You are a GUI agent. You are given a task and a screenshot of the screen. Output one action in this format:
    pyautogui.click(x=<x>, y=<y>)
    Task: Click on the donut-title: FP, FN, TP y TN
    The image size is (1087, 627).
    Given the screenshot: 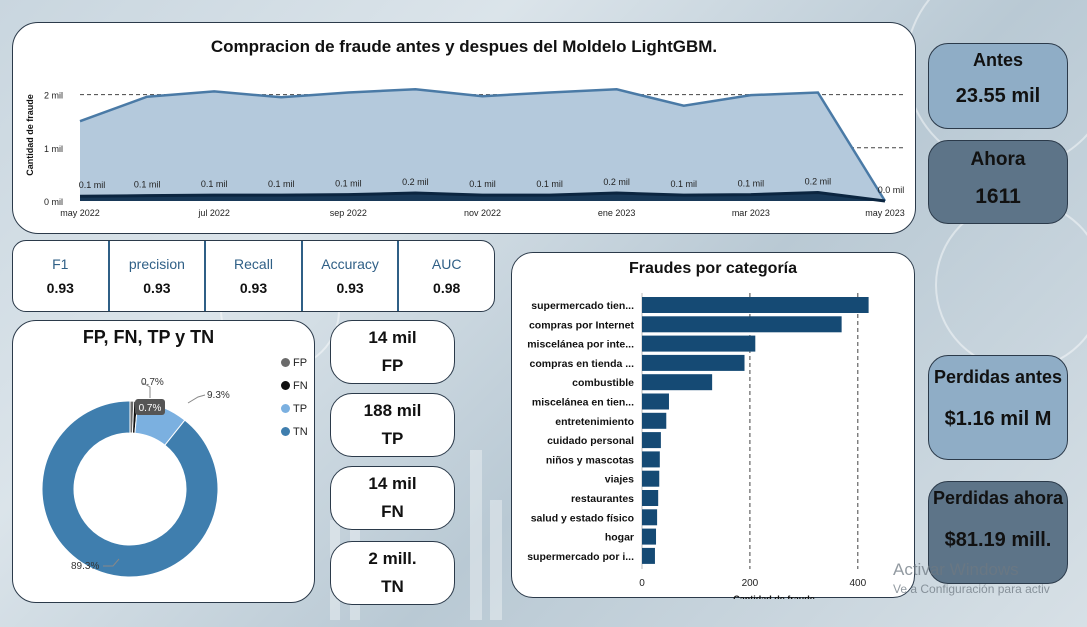 What is the action you would take?
    pyautogui.click(x=148, y=337)
    